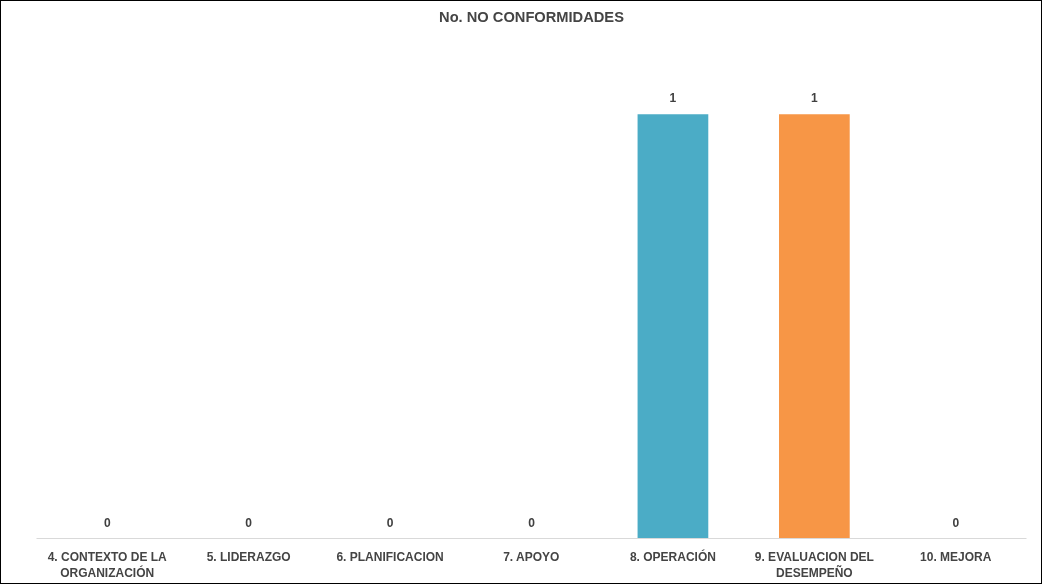 This screenshot has height=586, width=1043. What do you see at coordinates (248, 556) in the screenshot?
I see `x-tick-label: 5. LIDERAZGO` at bounding box center [248, 556].